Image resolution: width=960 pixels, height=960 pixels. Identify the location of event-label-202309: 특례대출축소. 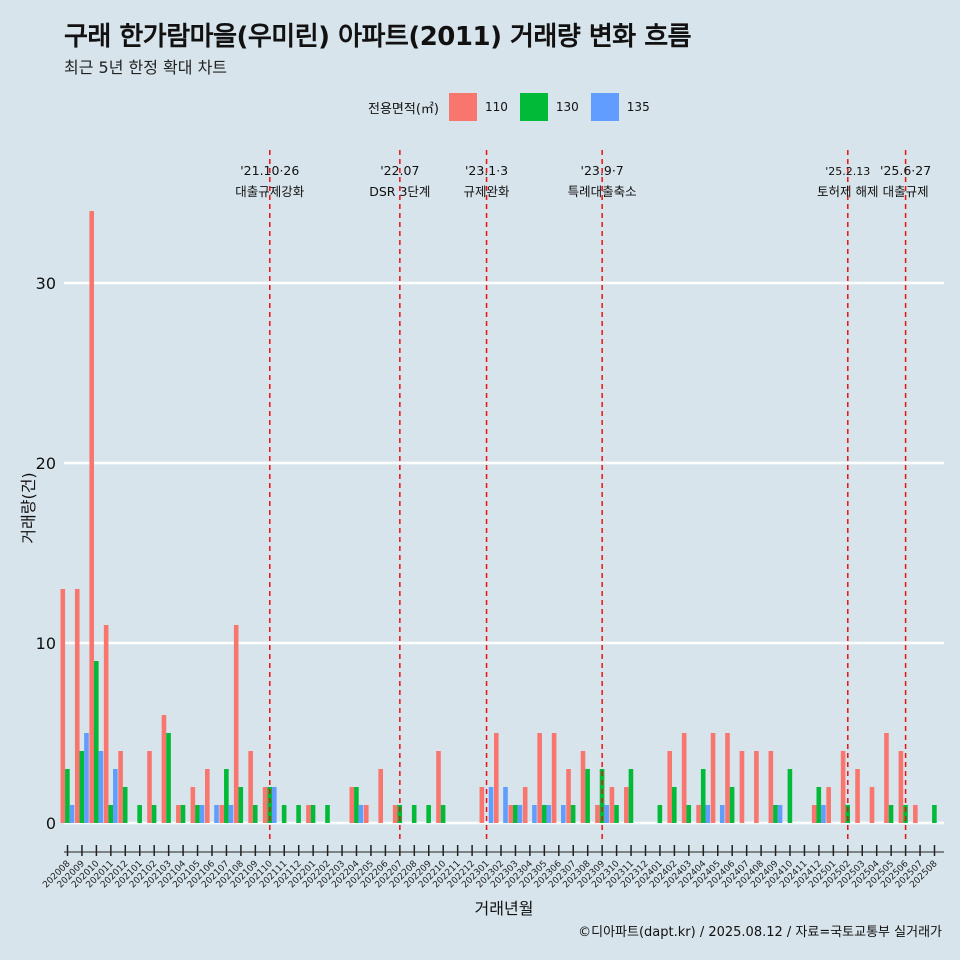
(602, 191).